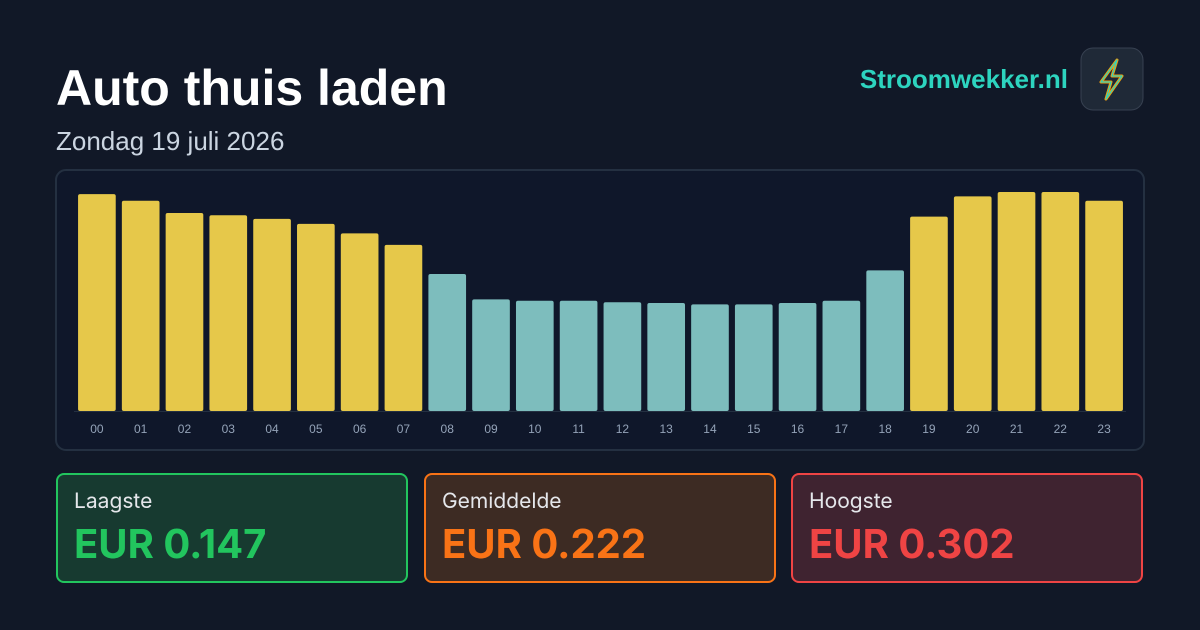  Describe the element at coordinates (252, 88) in the screenshot. I see `chart-title: Auto thuis laden` at that location.